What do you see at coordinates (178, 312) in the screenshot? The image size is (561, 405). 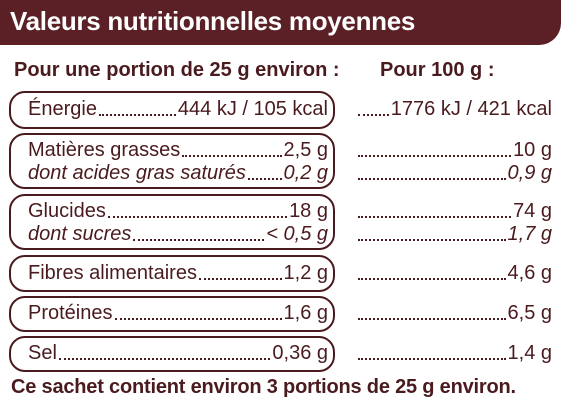 I see `row-protein-portion: Protéines 1,6 g` at bounding box center [178, 312].